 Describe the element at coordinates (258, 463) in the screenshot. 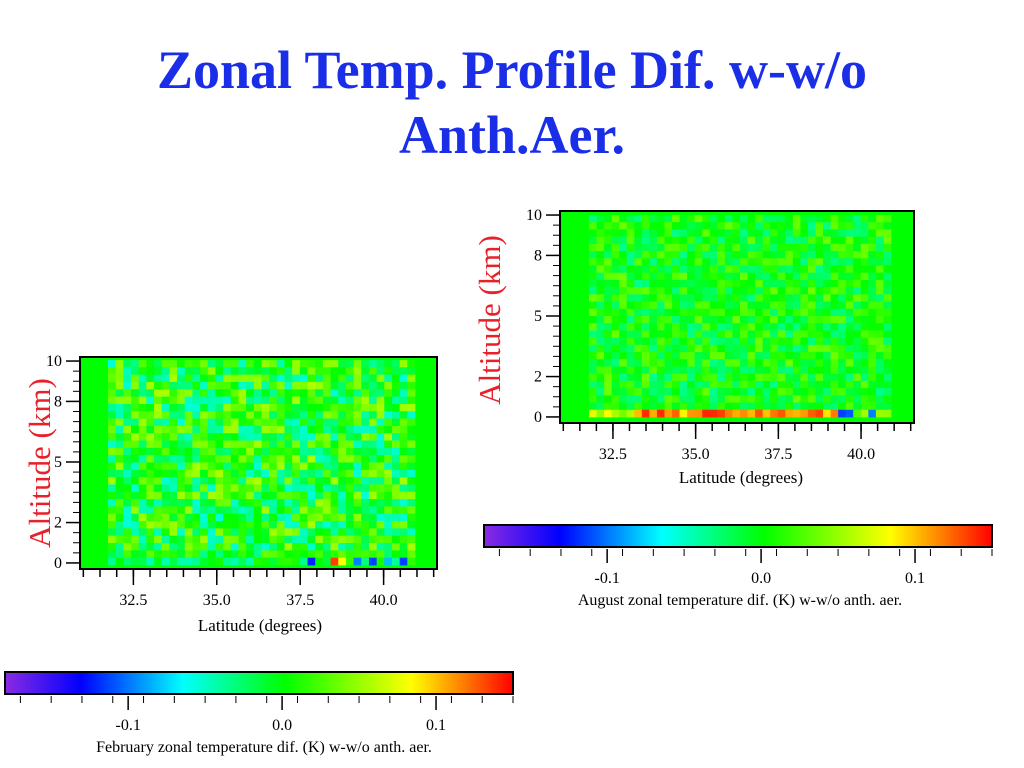

I see `plot-frame` at that location.